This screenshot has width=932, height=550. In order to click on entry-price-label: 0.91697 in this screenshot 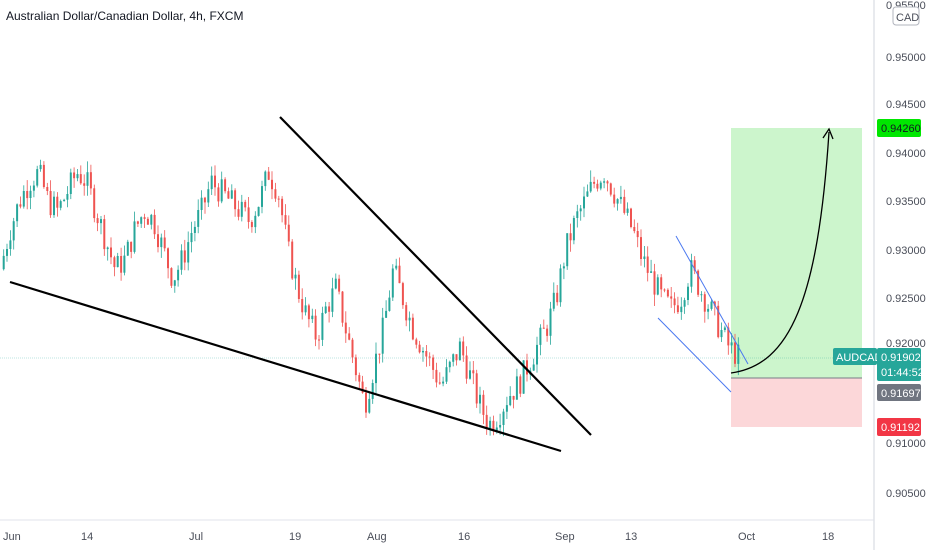, I will do `click(901, 394)`.